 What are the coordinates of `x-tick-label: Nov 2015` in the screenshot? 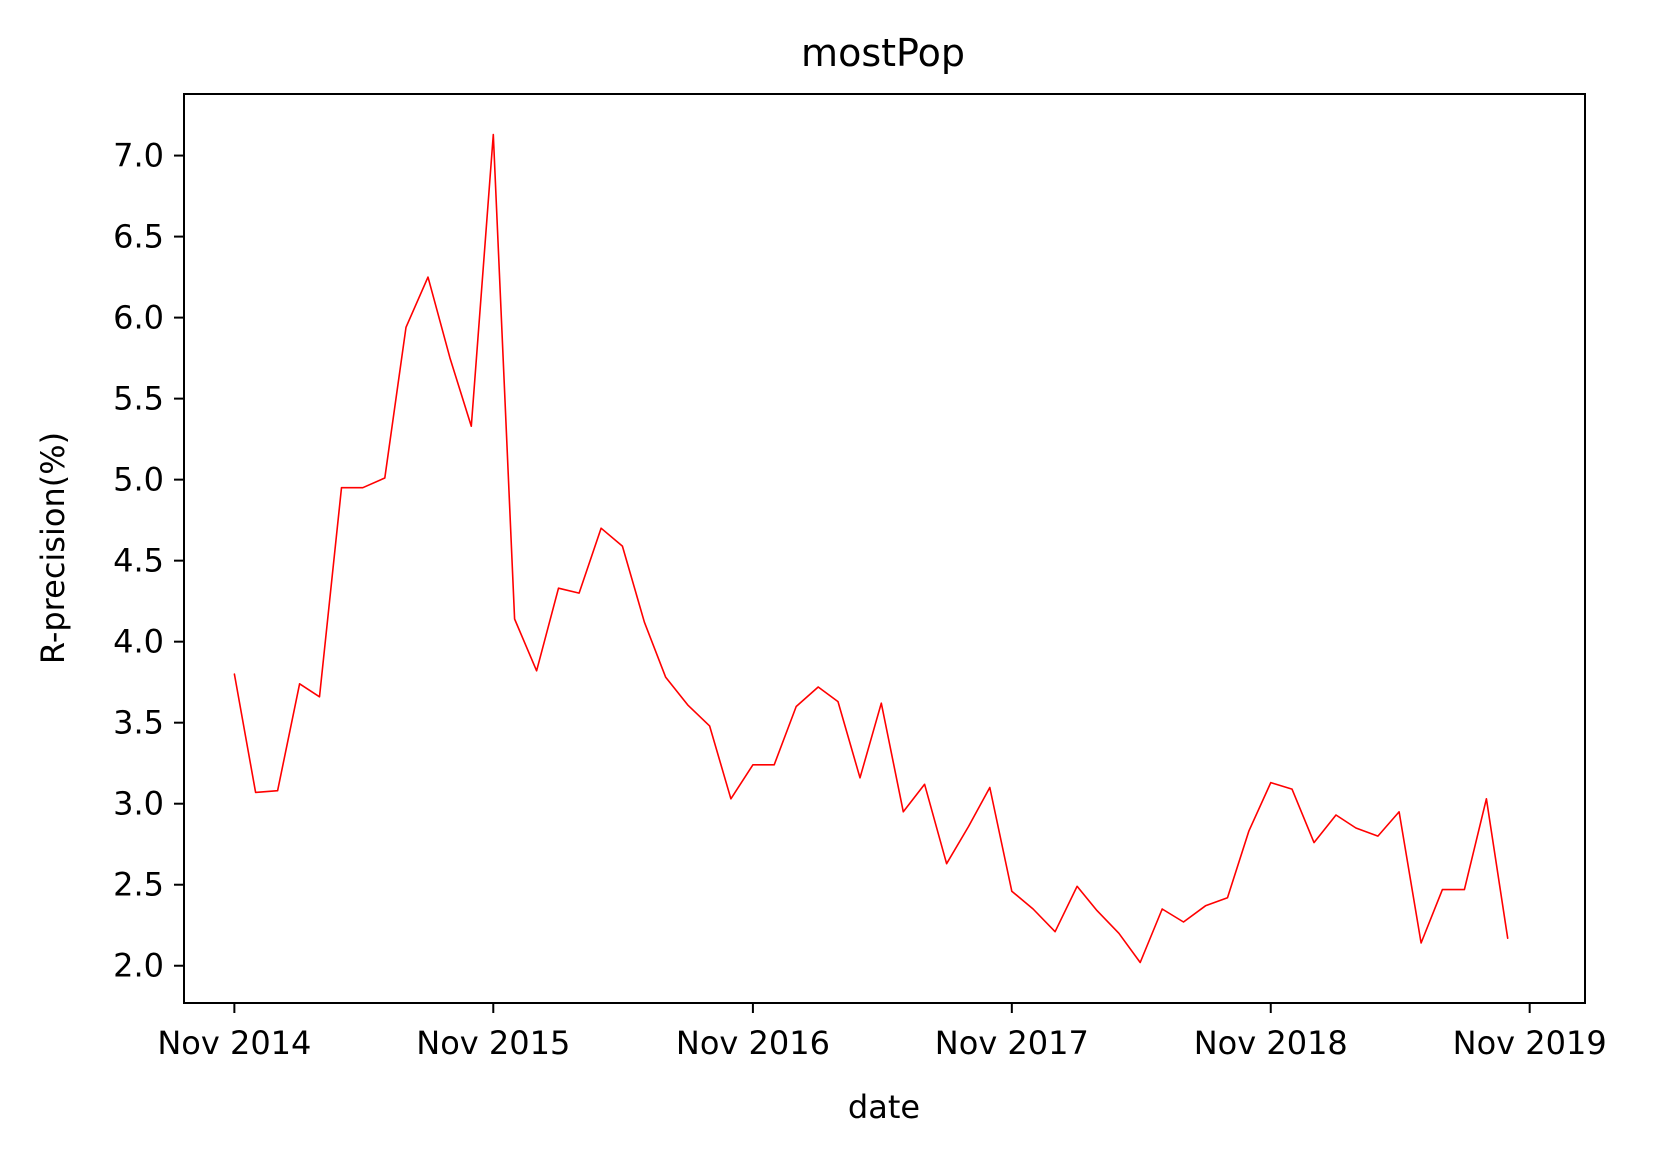 It's located at (493, 1043).